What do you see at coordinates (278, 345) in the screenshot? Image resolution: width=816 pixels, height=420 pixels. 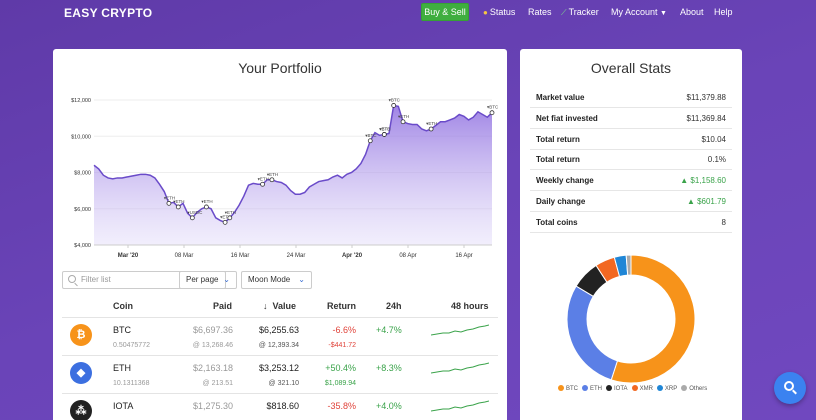 I see `current-rate: @ 12,393.34` at bounding box center [278, 345].